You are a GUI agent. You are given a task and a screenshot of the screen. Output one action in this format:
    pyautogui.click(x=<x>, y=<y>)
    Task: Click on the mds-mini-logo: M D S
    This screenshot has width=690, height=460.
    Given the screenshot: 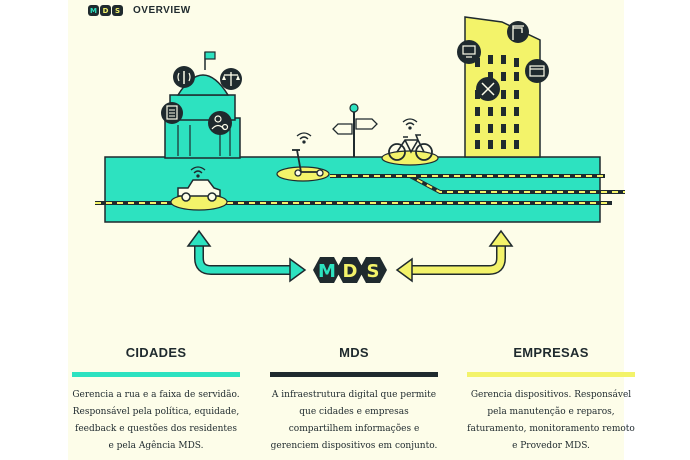 What is the action you would take?
    pyautogui.click(x=105, y=10)
    